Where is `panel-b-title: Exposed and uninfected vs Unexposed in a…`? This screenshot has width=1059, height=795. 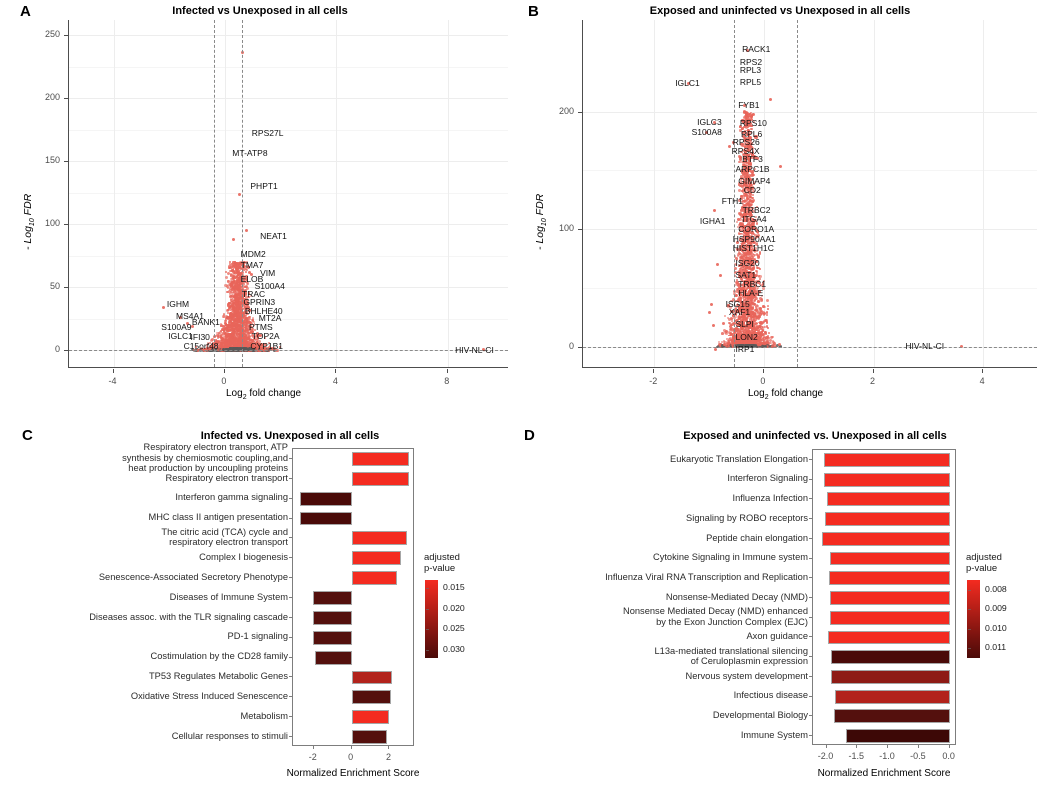
panel-b-title: Exposed and uninfected vs Unexposed in a… is located at coordinates (780, 11).